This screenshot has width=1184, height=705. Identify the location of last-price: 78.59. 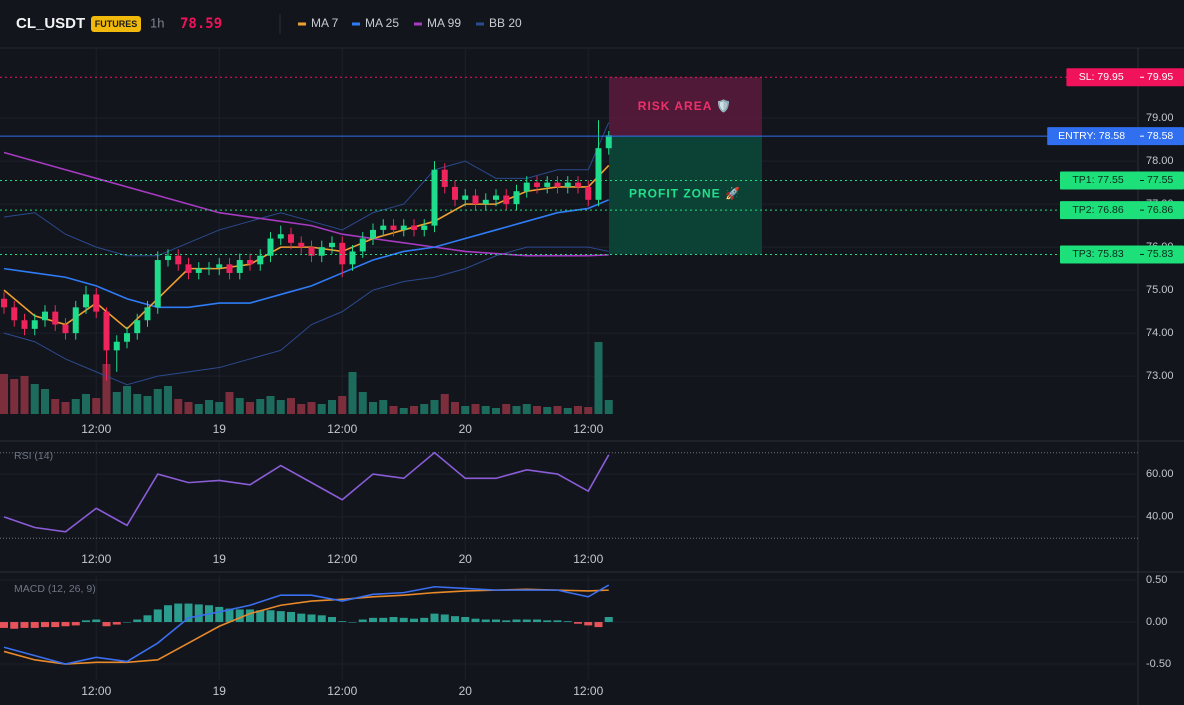
(201, 24).